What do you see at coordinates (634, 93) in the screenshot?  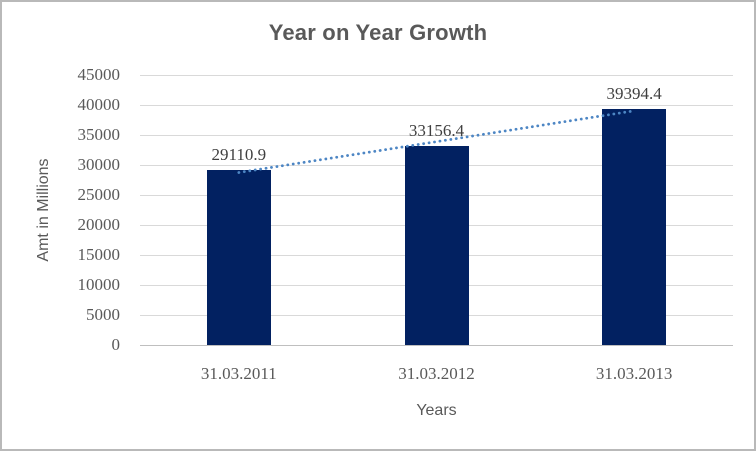 I see `data-label: 39394.4` at bounding box center [634, 93].